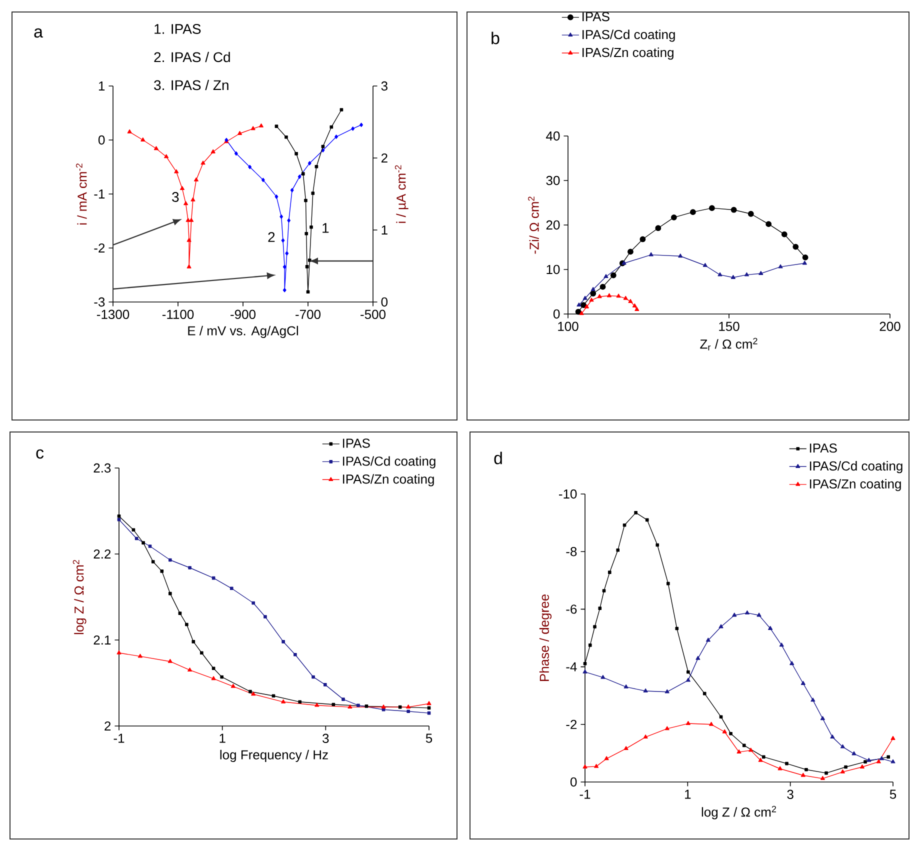 Image resolution: width=911 pixels, height=841 pixels. I want to click on text: 2. IPAS / Cd, so click(192, 57).